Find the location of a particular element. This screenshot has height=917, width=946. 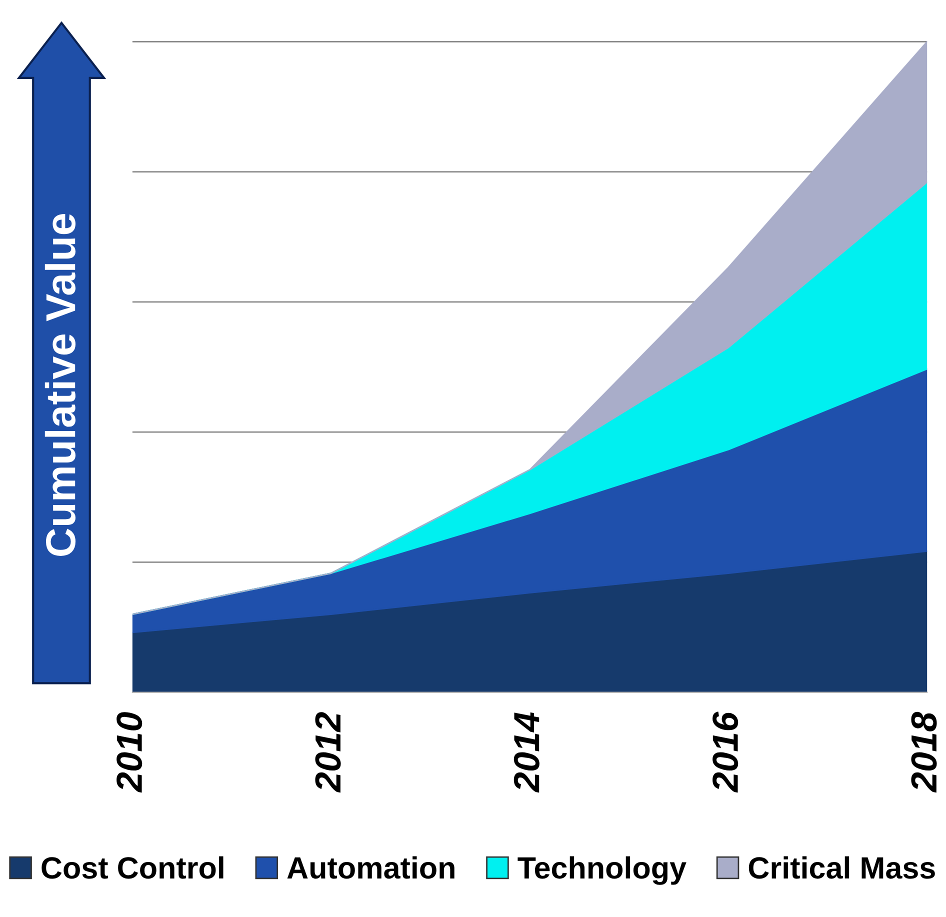

x-tick-label: 2018 is located at coordinates (924, 752).